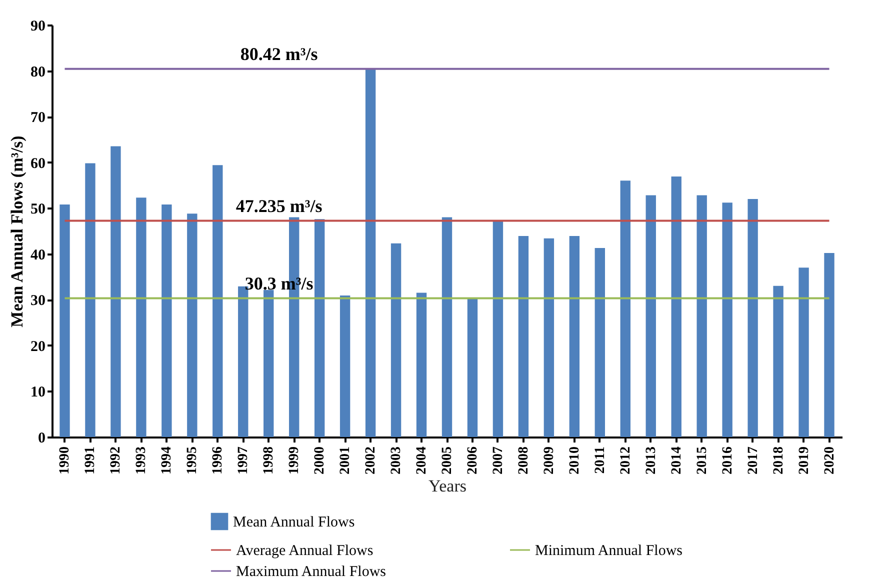 The image size is (872, 587). Describe the element at coordinates (311, 572) in the screenshot. I see `legend-label: Maximum Annual Flows` at that location.